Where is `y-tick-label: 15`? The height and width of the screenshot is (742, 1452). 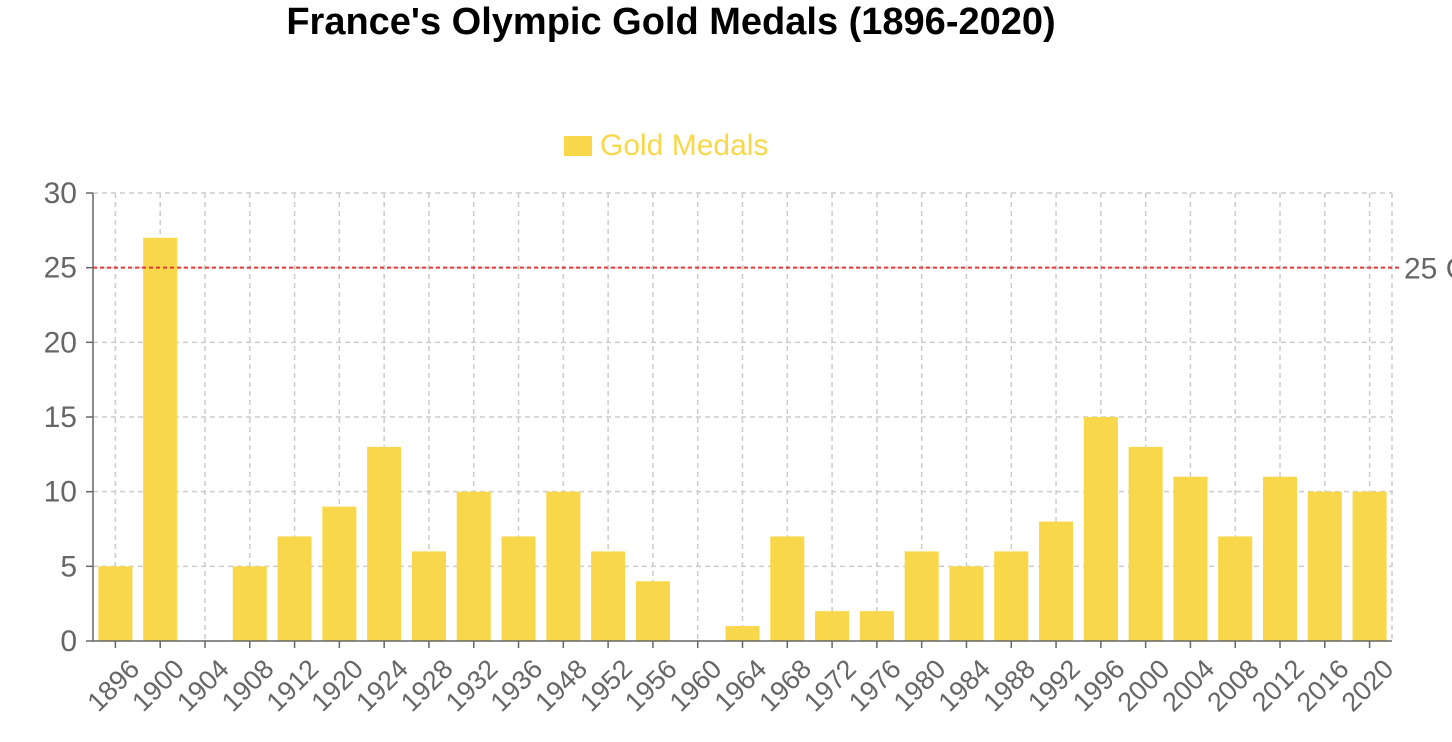
y-tick-label: 15 is located at coordinates (60, 417).